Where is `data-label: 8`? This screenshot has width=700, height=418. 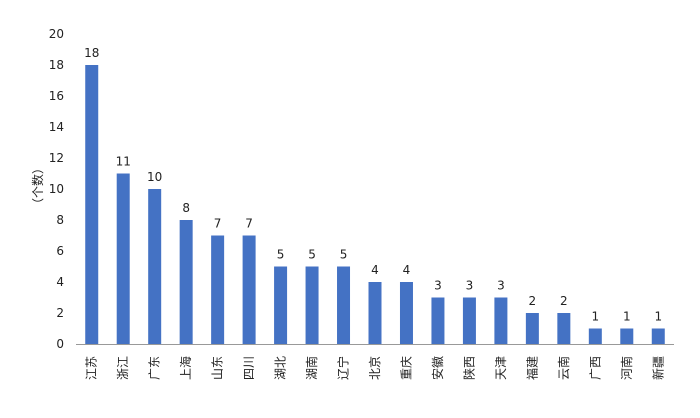 data-label: 8 is located at coordinates (186, 208).